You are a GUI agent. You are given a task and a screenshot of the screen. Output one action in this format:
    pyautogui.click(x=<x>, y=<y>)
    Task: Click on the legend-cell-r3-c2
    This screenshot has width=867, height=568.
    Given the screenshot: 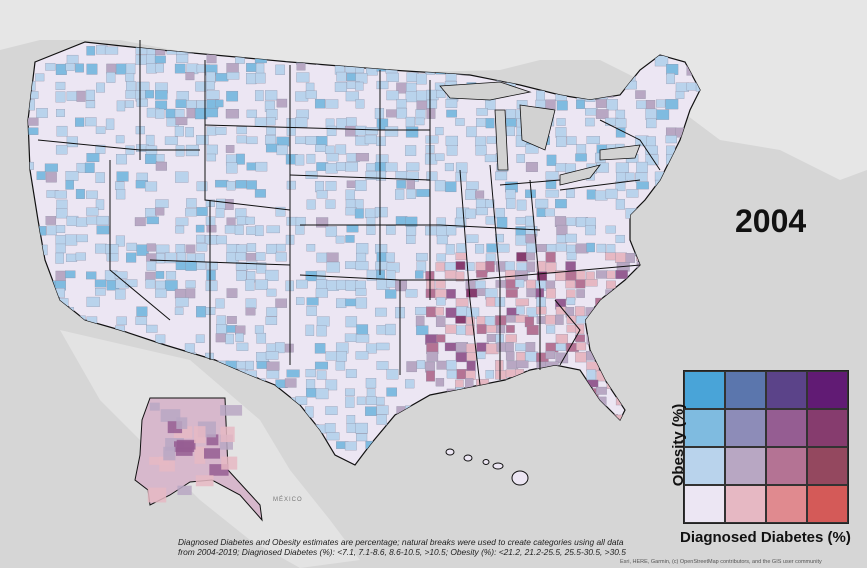 What is the action you would take?
    pyautogui.click(x=786, y=504)
    